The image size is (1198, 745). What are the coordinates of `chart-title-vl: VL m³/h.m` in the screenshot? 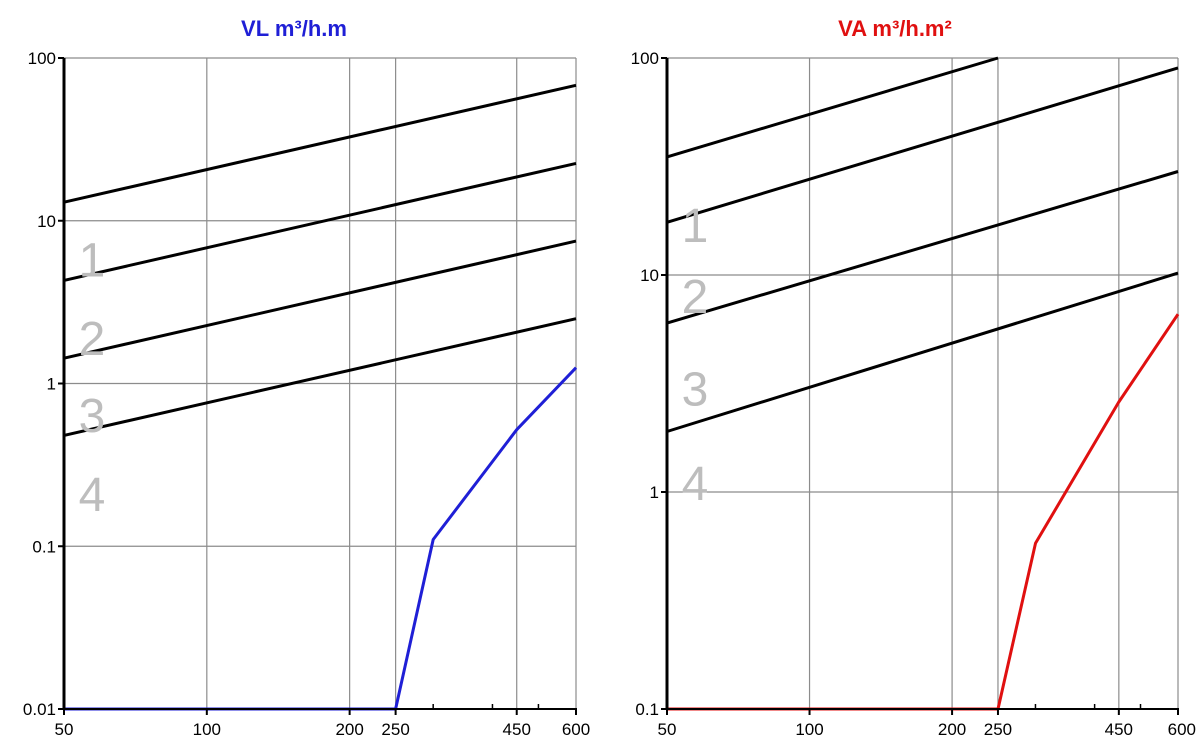 It's located at (294, 28).